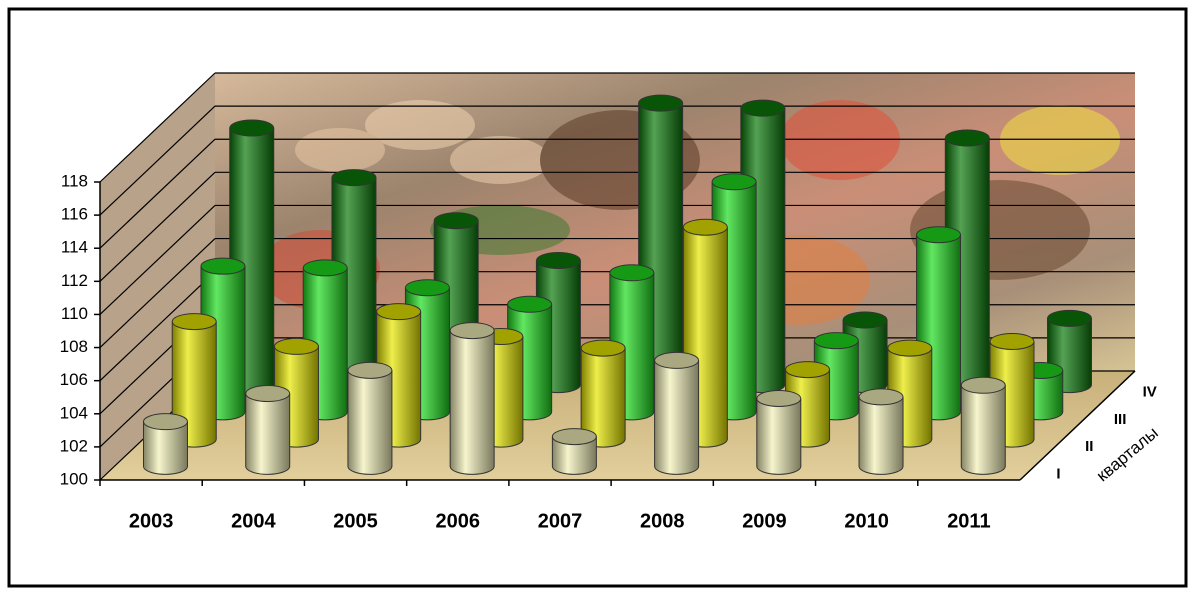 This screenshot has width=1195, height=600. Describe the element at coordinates (74, 379) in the screenshot. I see `y-tick-label: 106` at that location.